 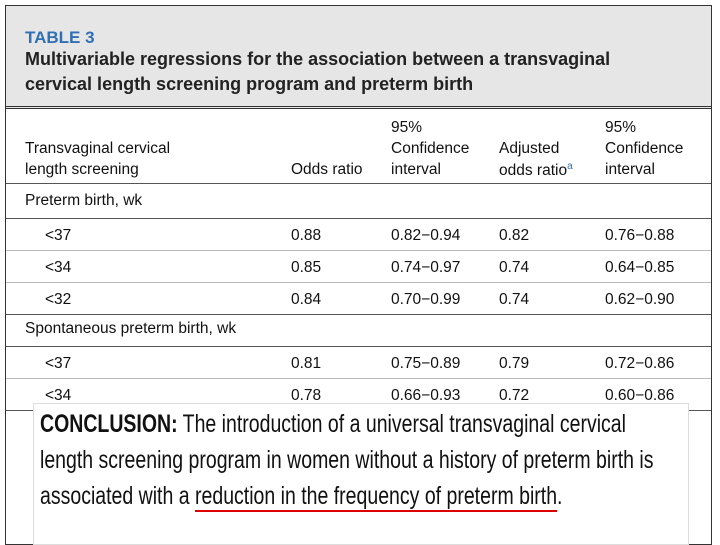 I want to click on cell: 0.82−0.94, so click(x=426, y=235).